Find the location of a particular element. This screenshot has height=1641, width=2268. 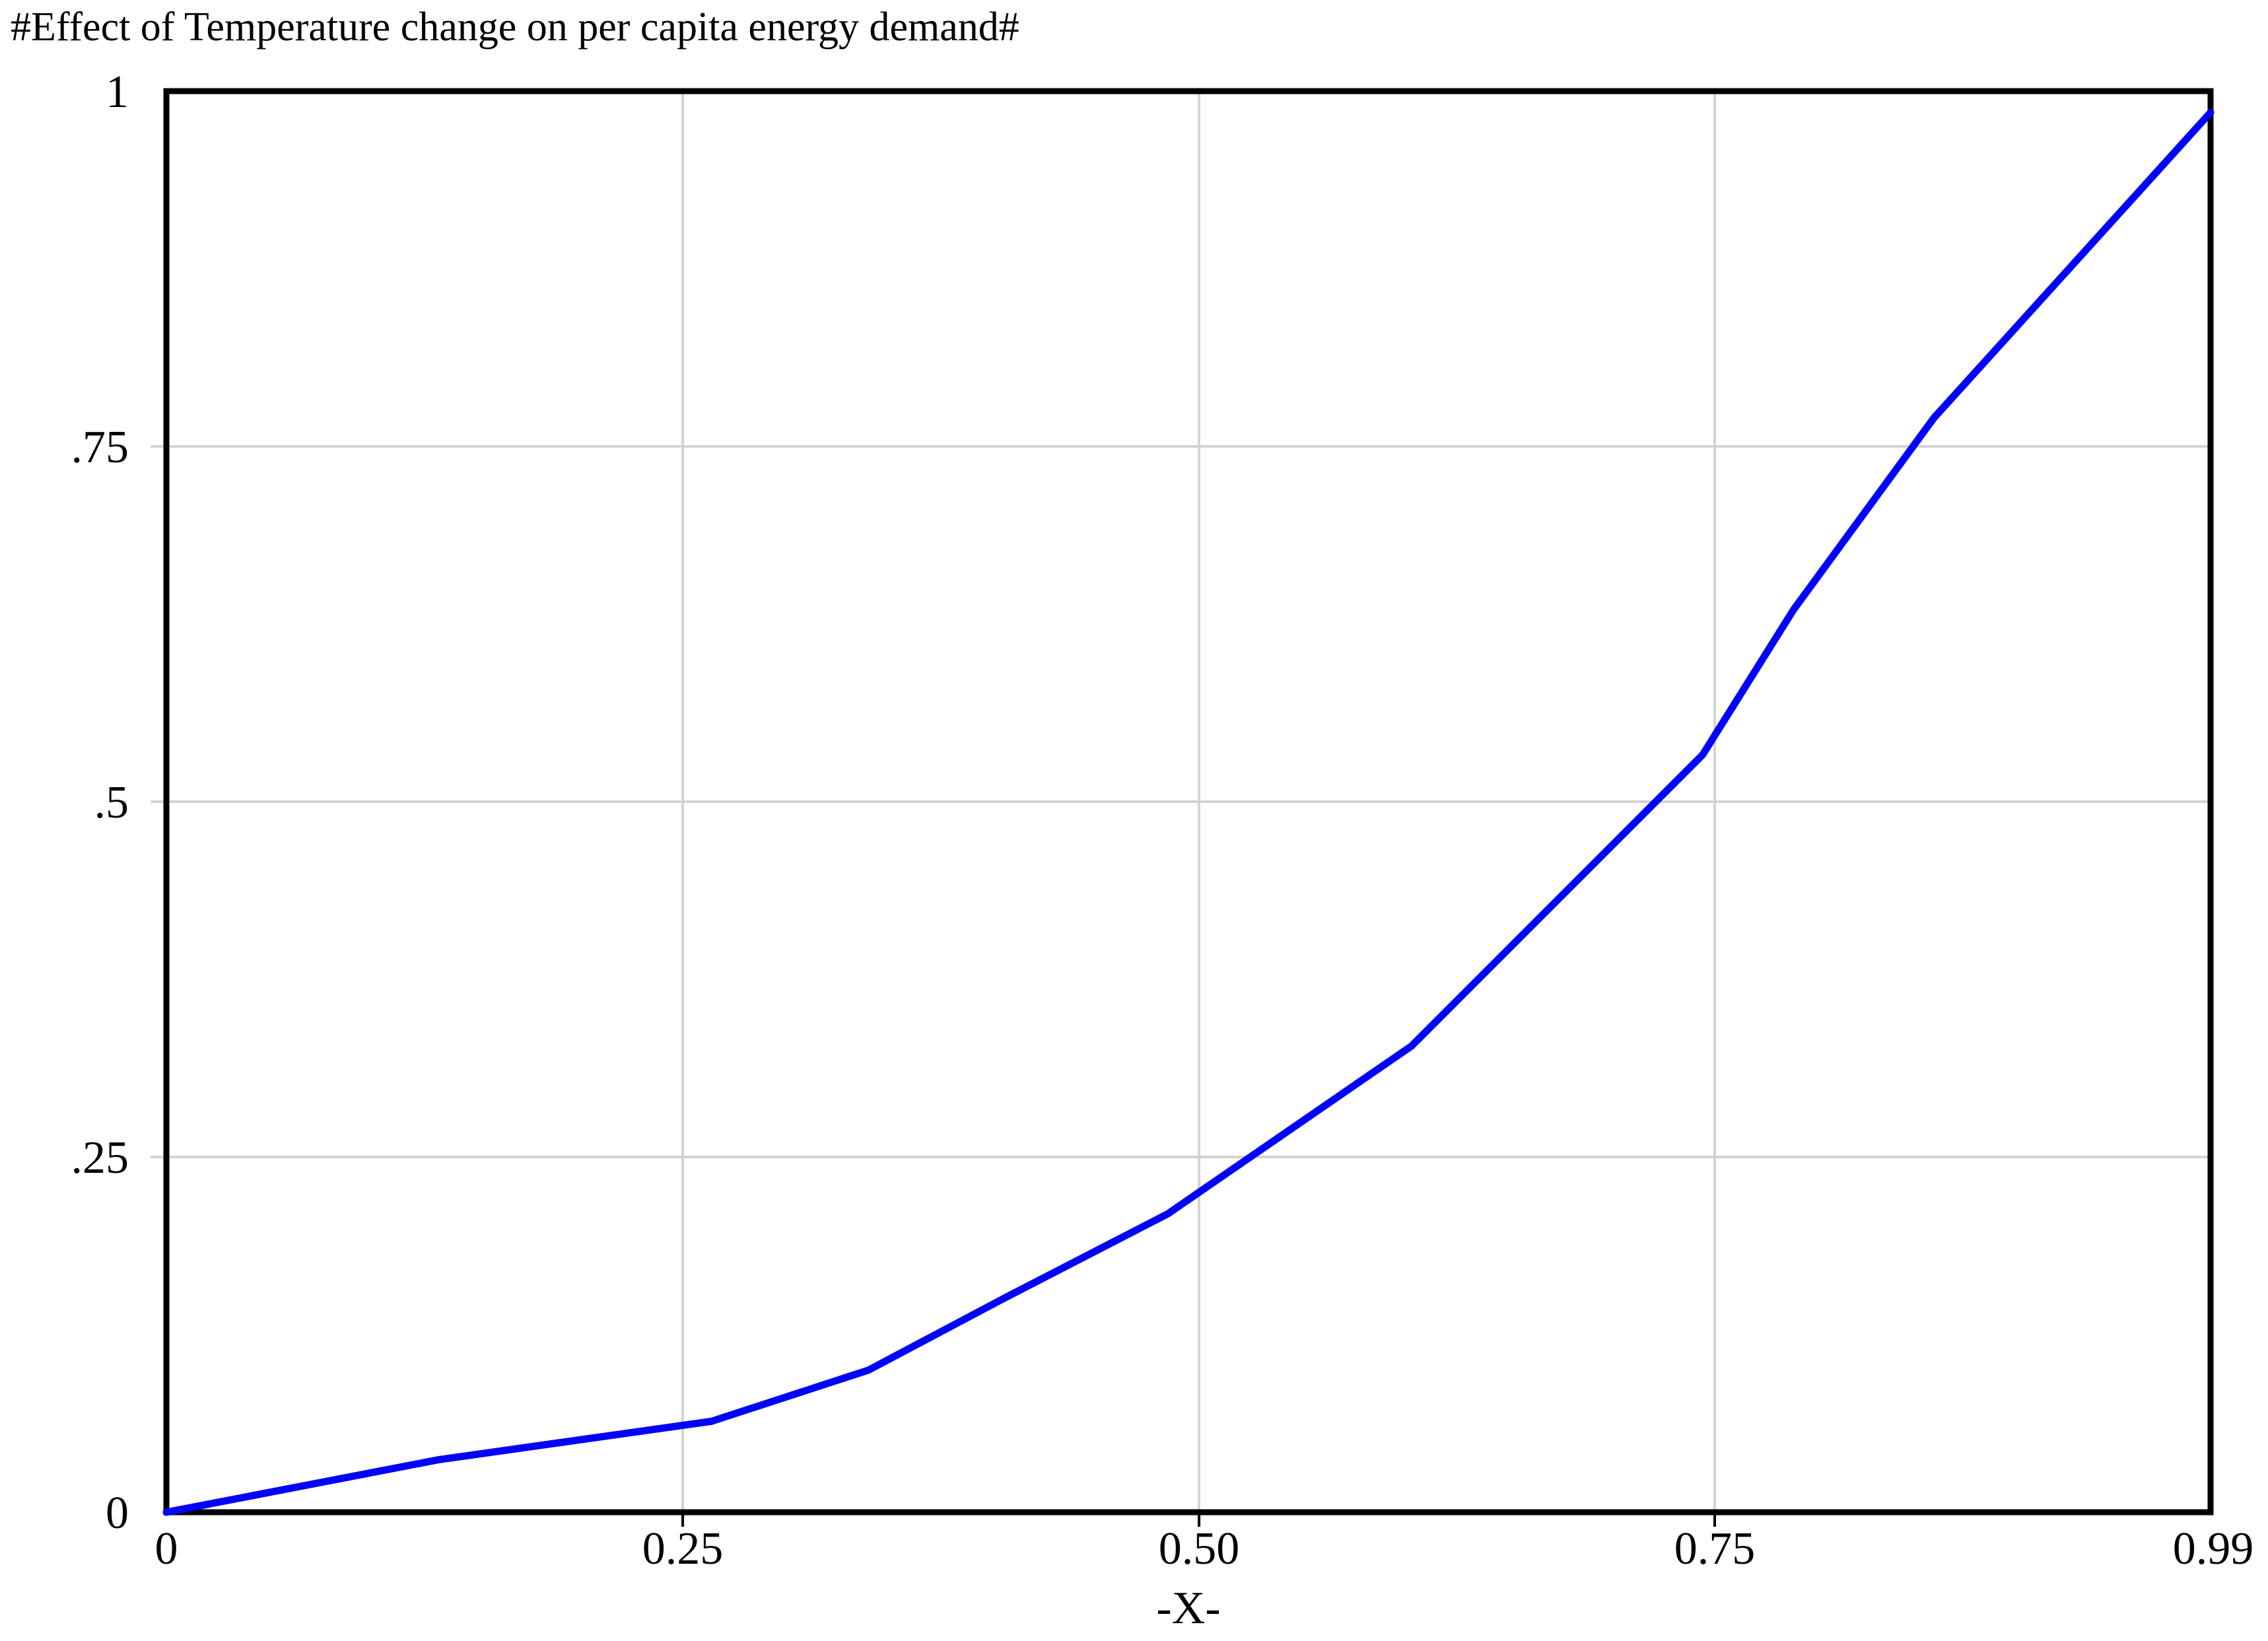

x-tick-label-099: 0.99 is located at coordinates (2214, 1548).